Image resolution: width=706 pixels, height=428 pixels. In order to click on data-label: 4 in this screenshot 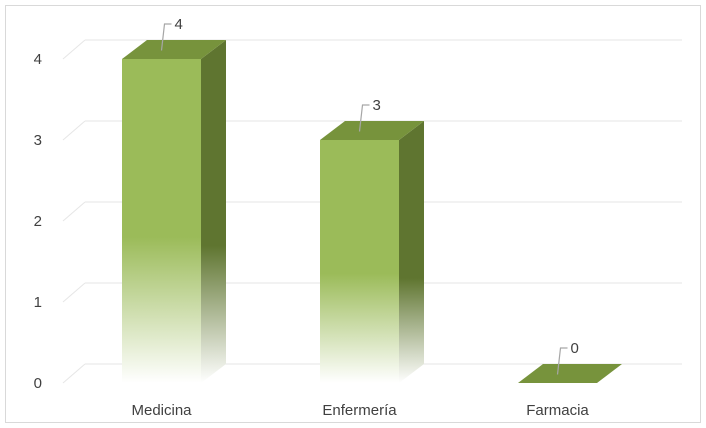, I will do `click(179, 24)`.